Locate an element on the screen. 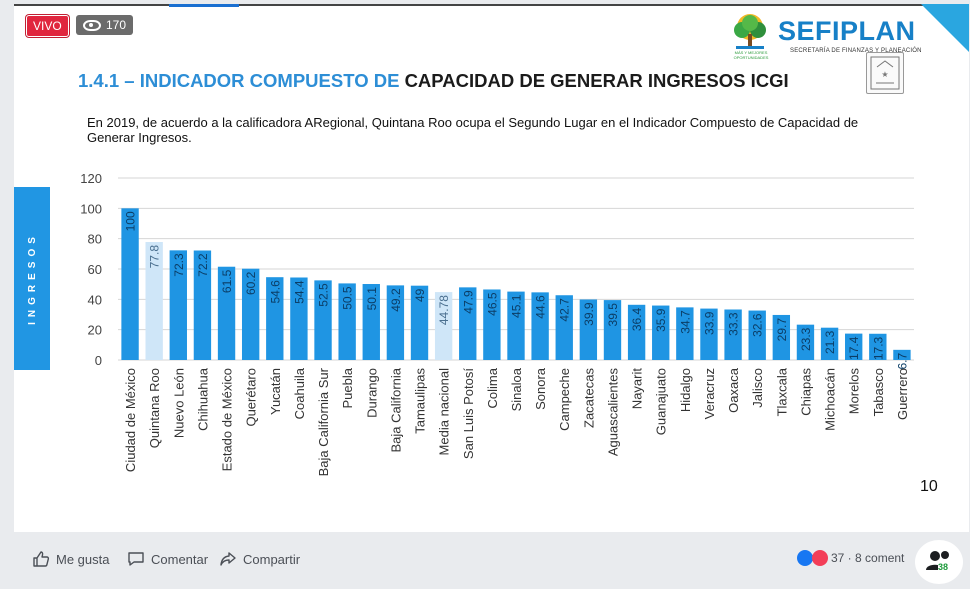  bar-durango is located at coordinates (371, 322).